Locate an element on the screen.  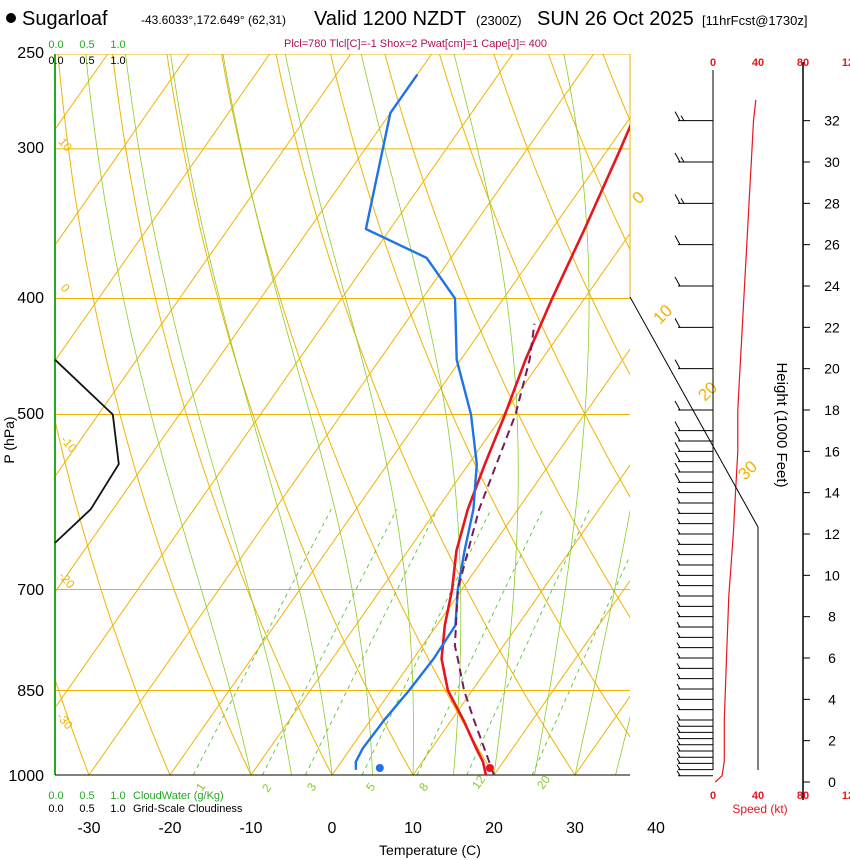
pressure-tick-label: 1000 is located at coordinates (26, 776).